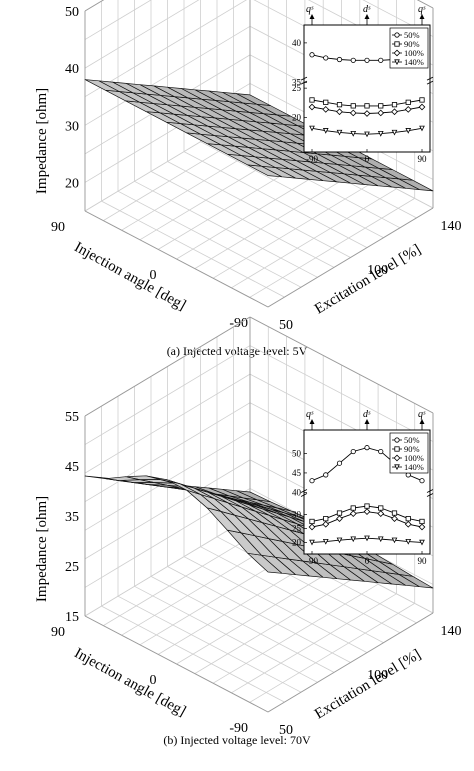  Describe the element at coordinates (286, 325) in the screenshot. I see `y-tick-label: 50` at that location.